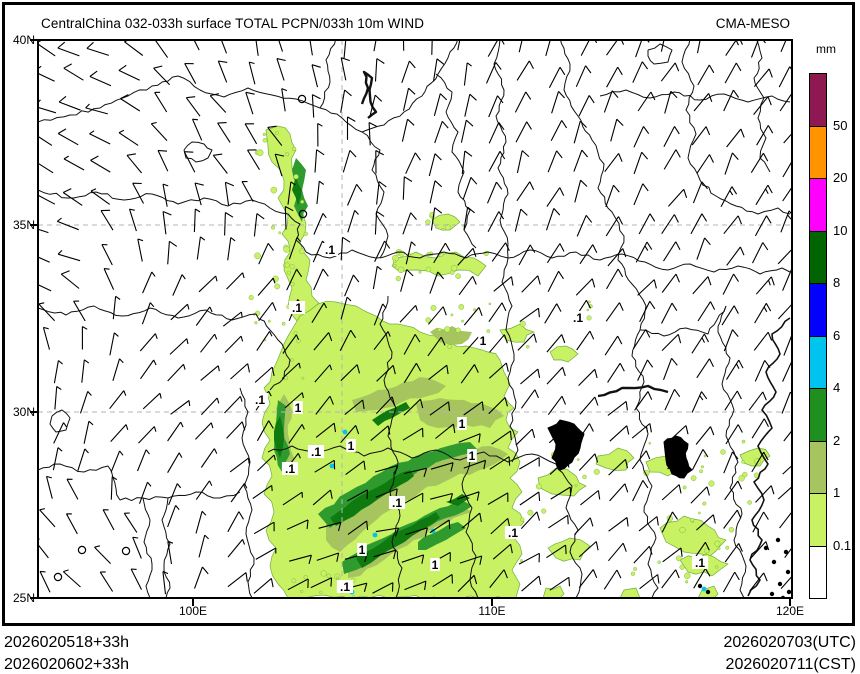 This screenshot has height=674, width=860. I want to click on colorbar-label: 1, so click(837, 492).